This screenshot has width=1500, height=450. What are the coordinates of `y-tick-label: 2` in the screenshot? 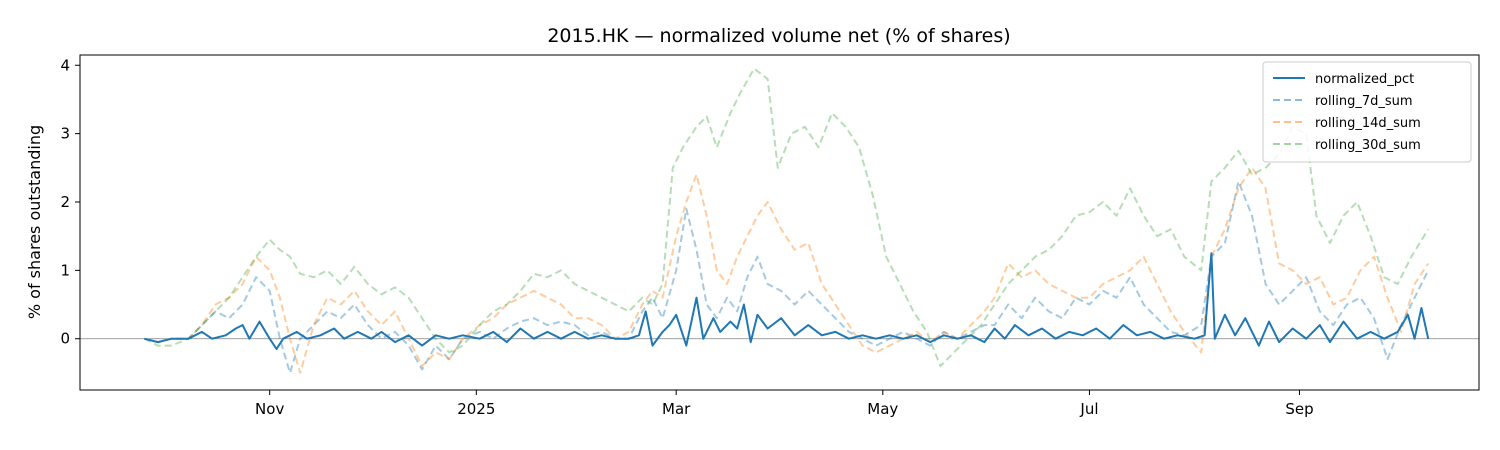 It's located at (65, 202).